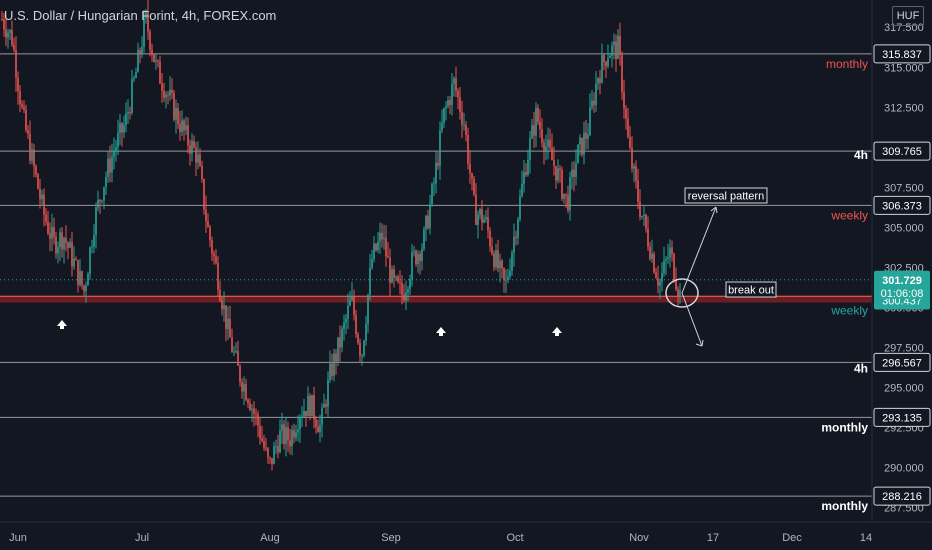 The width and height of the screenshot is (932, 550). Describe the element at coordinates (714, 210) in the screenshot. I see `reversal-arrowhead` at that location.